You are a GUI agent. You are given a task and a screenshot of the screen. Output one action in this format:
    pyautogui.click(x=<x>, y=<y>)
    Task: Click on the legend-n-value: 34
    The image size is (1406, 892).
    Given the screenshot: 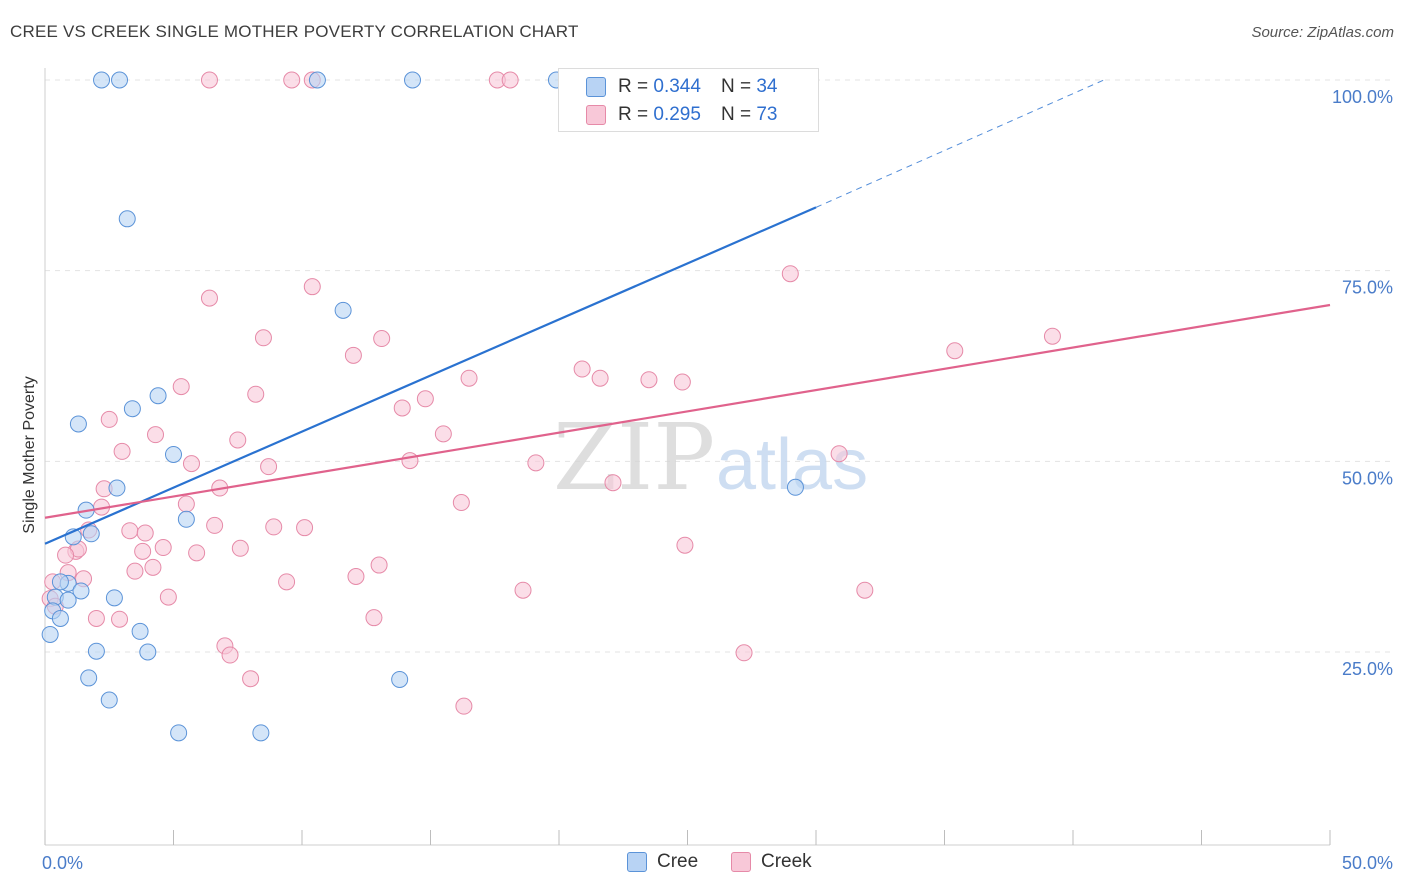 What is the action you would take?
    pyautogui.click(x=767, y=86)
    